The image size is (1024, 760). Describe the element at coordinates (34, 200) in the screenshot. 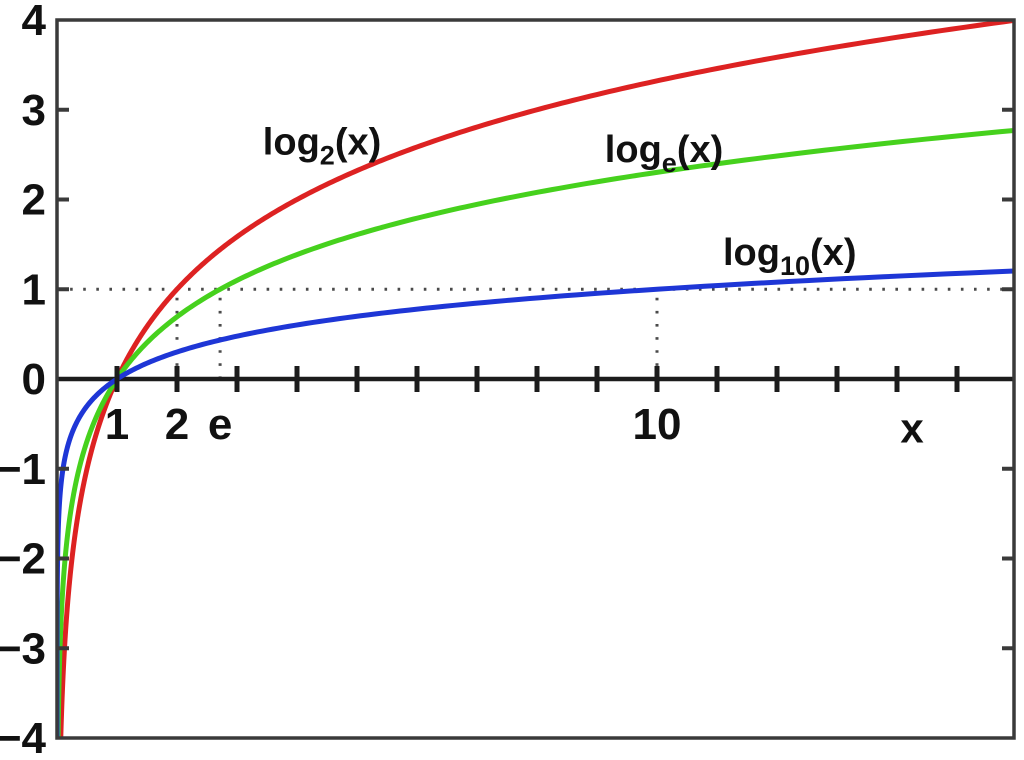

I see `y-tick-label-2: 2` at that location.